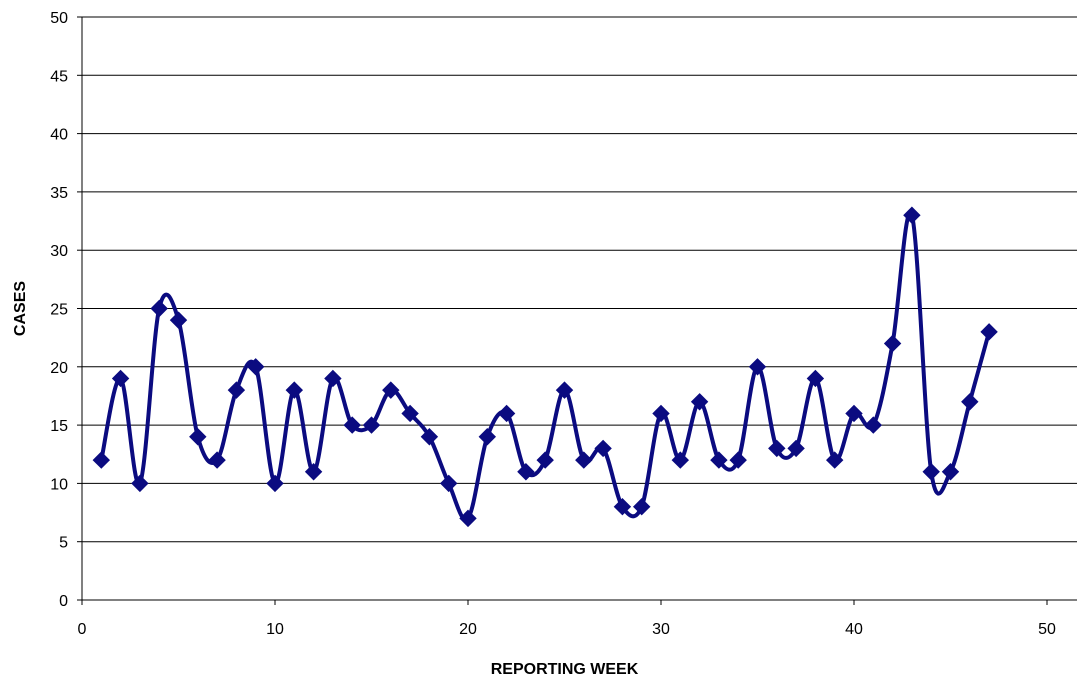 This screenshot has height=681, width=1077. I want to click on y-tick-label-30: 30, so click(59, 251).